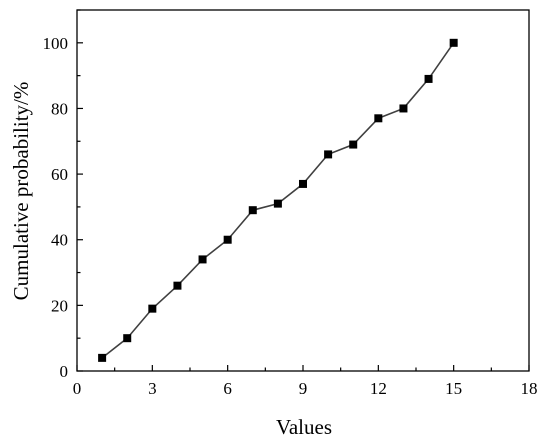  Describe the element at coordinates (59, 240) in the screenshot. I see `y-tick-label: 40` at that location.